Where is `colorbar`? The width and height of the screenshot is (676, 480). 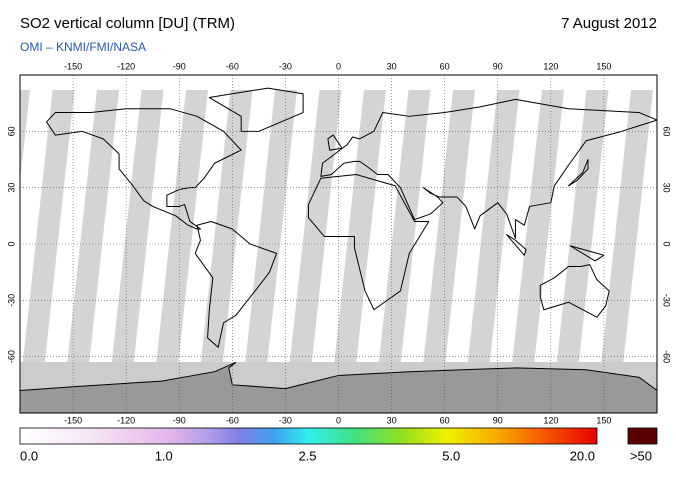
colorbar is located at coordinates (308, 436).